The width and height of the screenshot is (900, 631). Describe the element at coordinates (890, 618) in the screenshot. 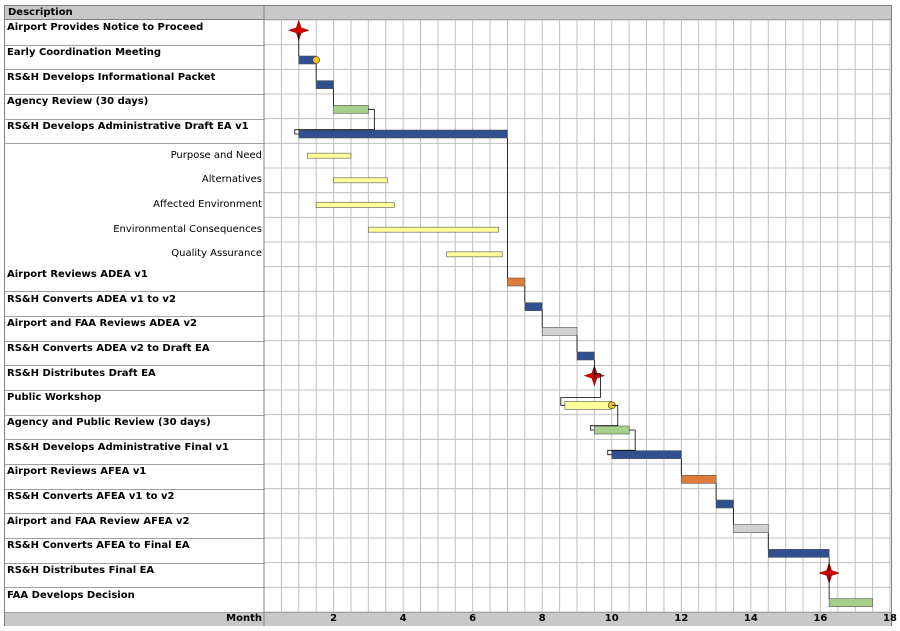

I see `month-tick-label: 18` at that location.